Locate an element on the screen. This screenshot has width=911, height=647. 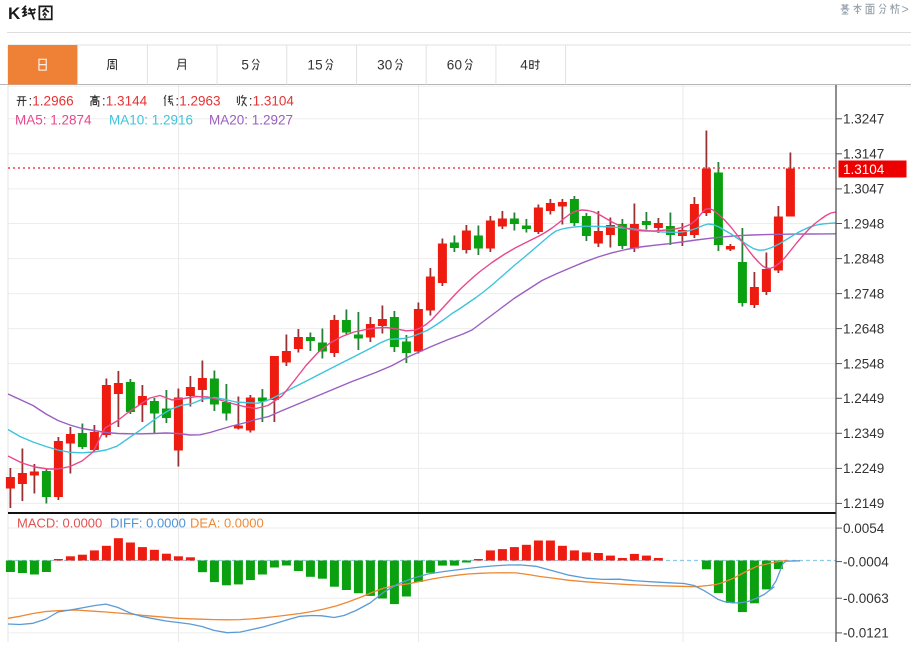
svg-text: 1.2966 is located at coordinates (52, 101).